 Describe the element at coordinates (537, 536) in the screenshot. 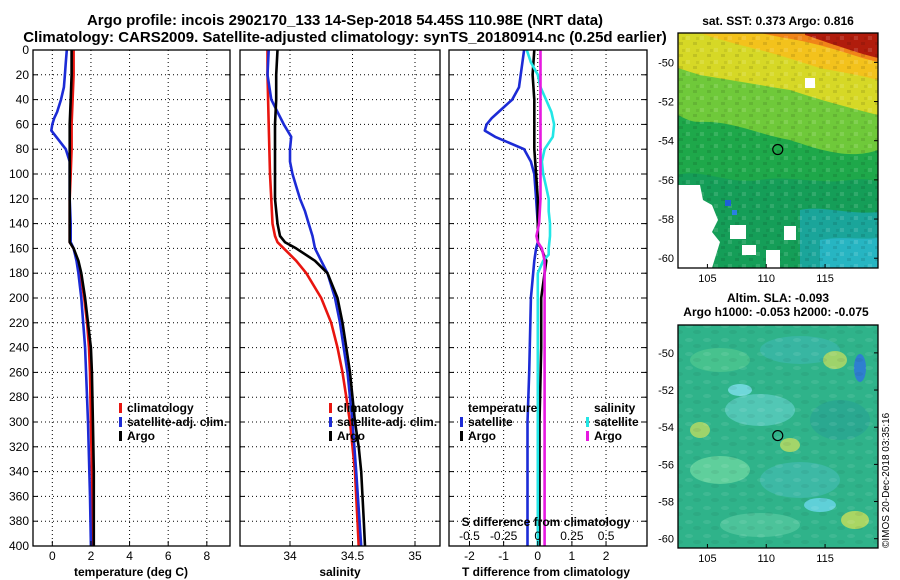

I see `x-top-tick-label: 0` at that location.